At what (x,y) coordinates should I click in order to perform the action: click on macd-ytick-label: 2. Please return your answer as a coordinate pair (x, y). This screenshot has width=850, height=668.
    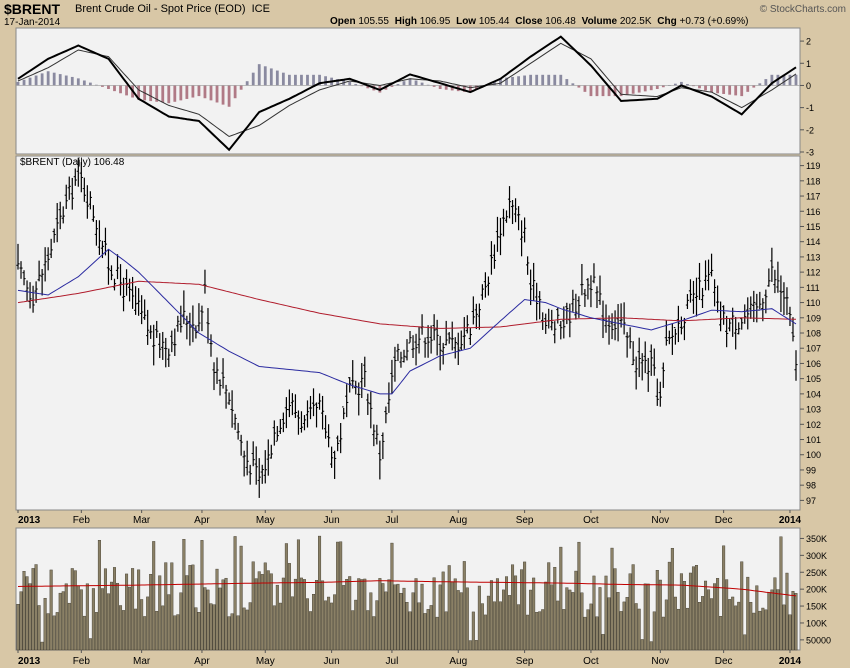
    Looking at the image, I should click on (808, 42).